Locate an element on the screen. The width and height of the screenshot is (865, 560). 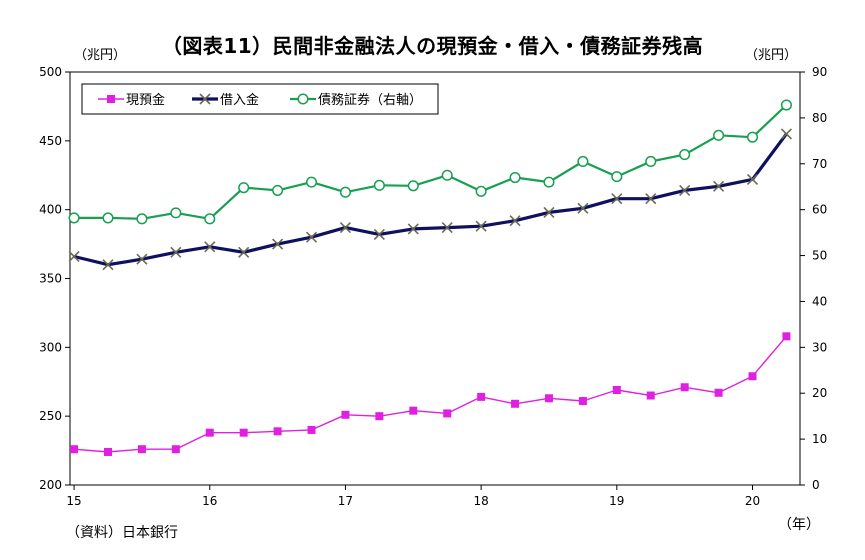
right-axis-tick-label: 20 is located at coordinates (819, 393).